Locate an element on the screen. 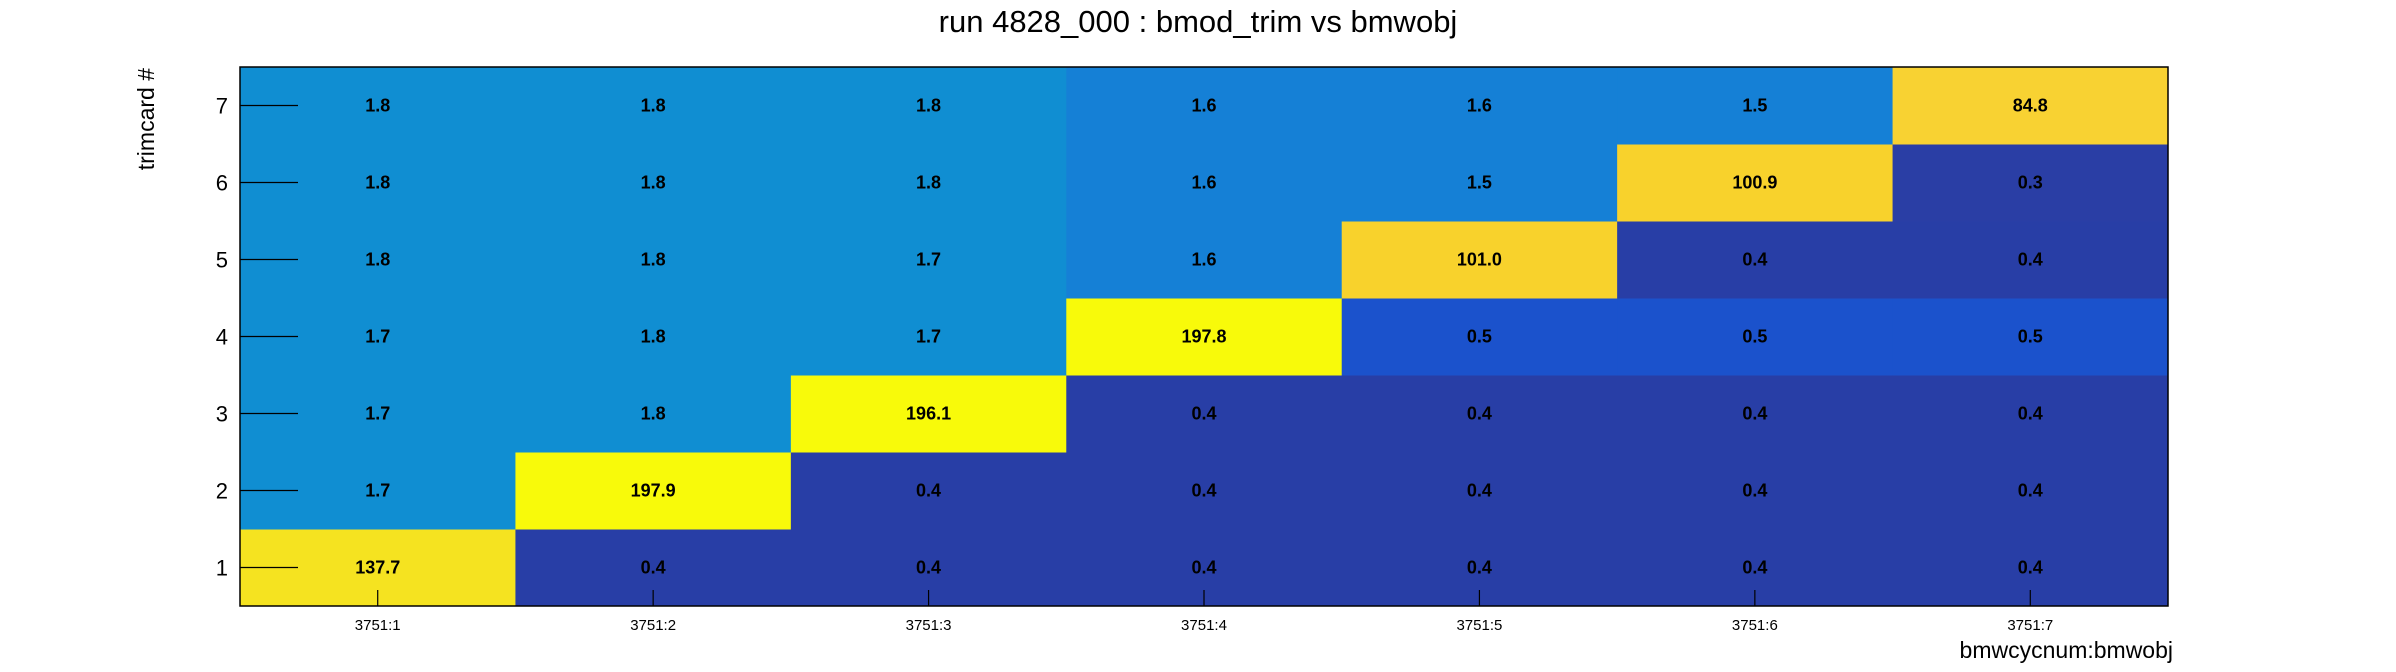 Image resolution: width=2396 pixels, height=672 pixels. chart-title: run 4828_000 : bmod_trim vs bmwobj is located at coordinates (1198, 21).